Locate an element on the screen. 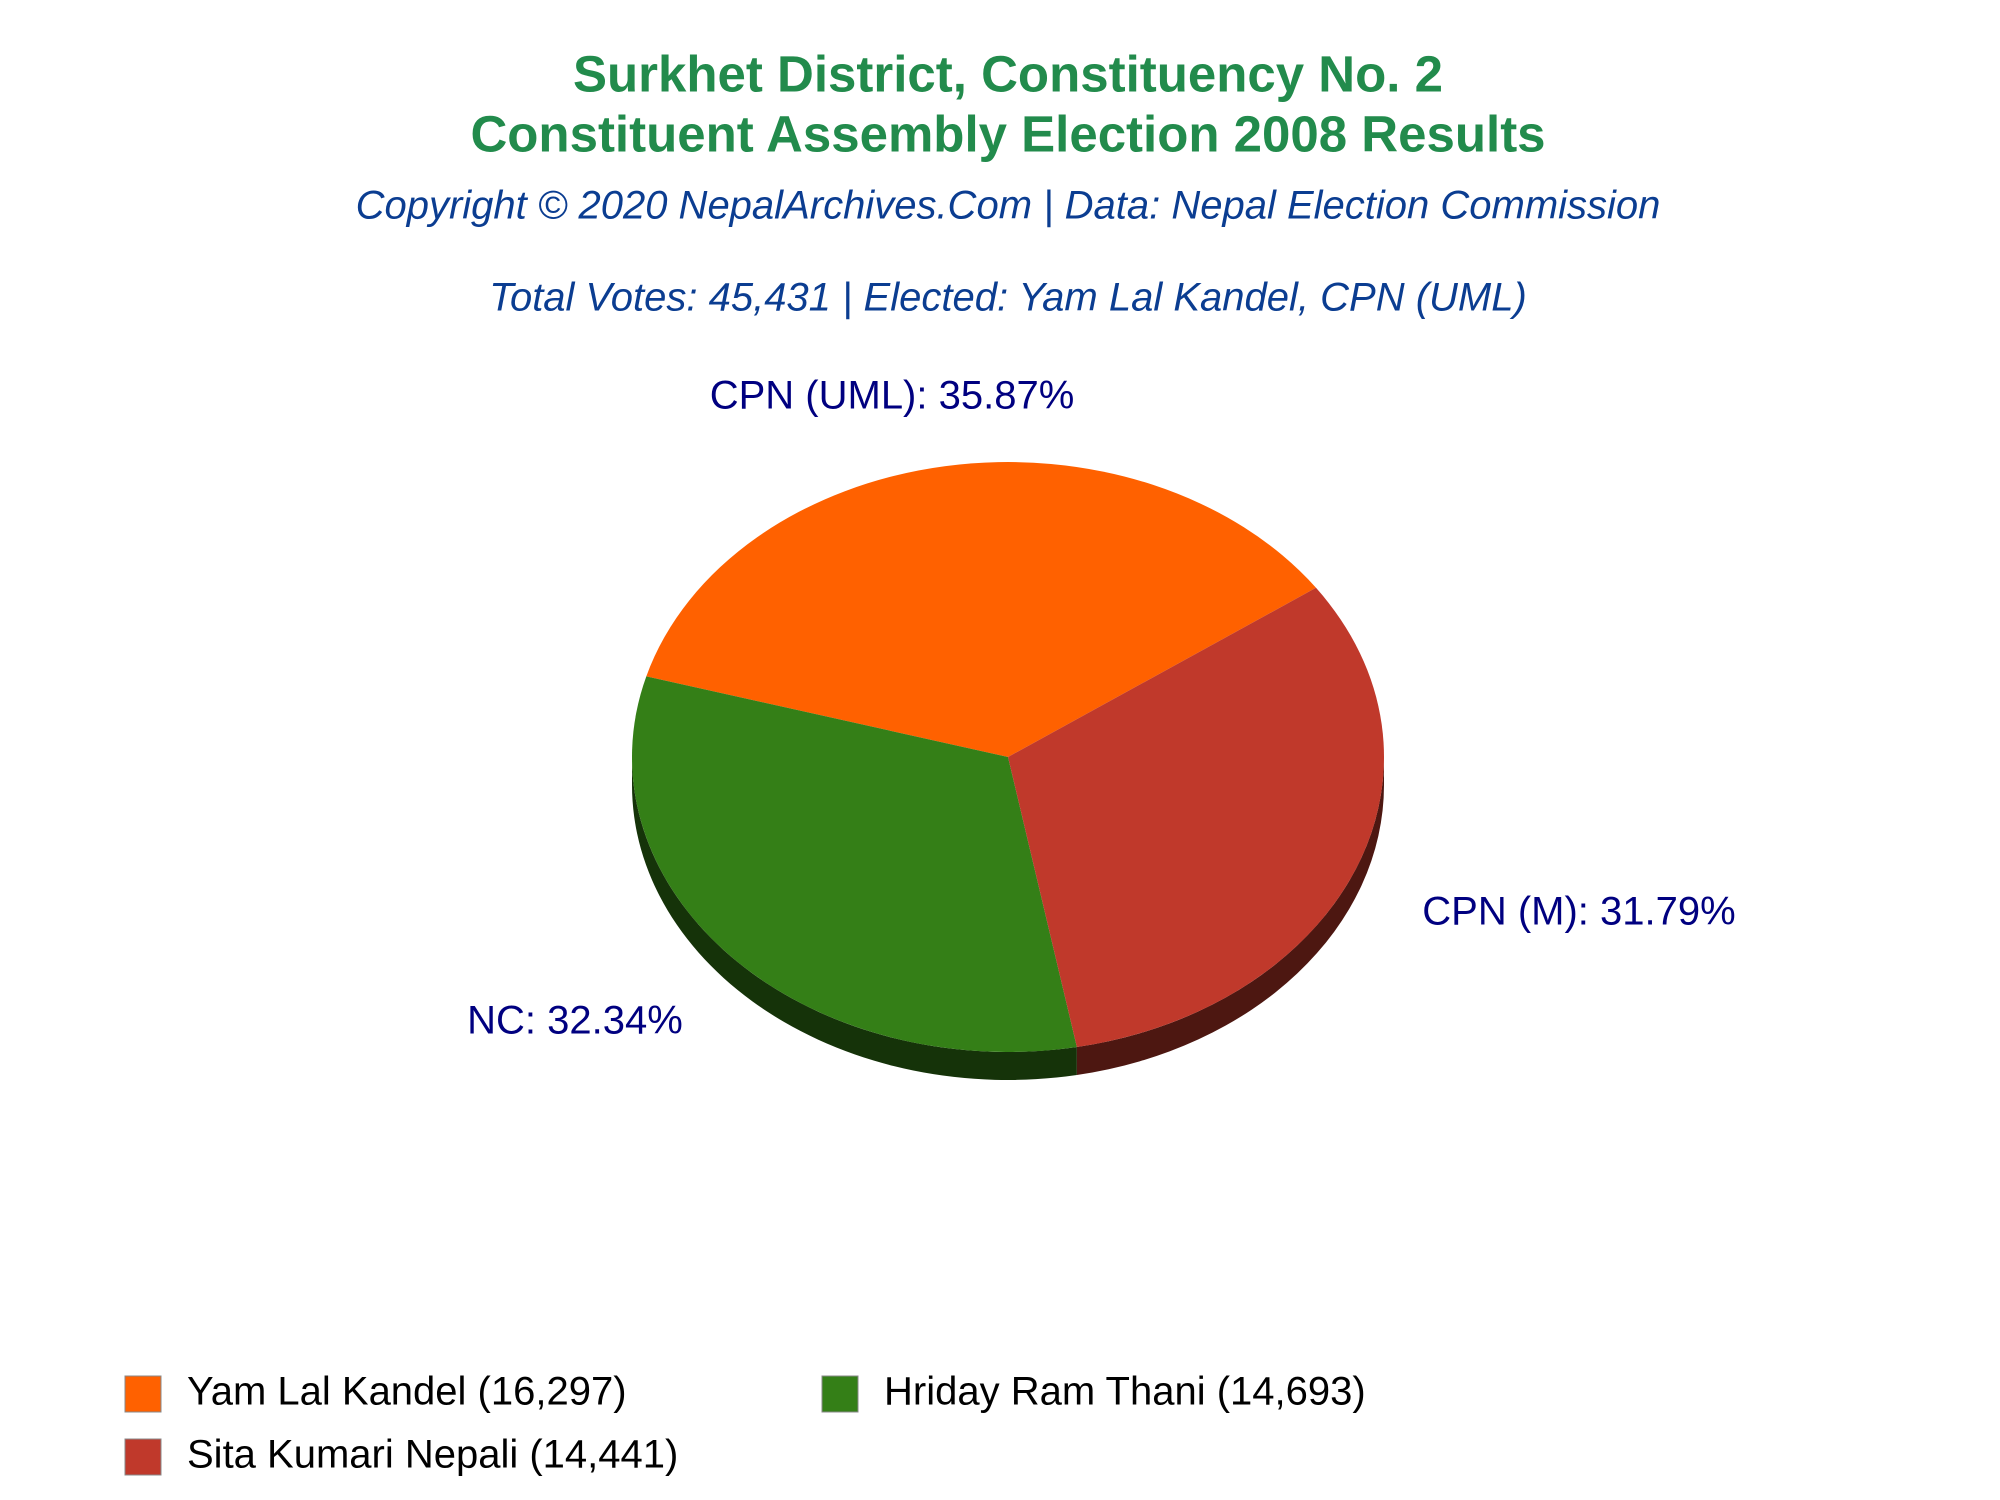 This screenshot has height=1500, width=2000. legend-label: Yam Lal Kandel (16,297) is located at coordinates (407, 1392).